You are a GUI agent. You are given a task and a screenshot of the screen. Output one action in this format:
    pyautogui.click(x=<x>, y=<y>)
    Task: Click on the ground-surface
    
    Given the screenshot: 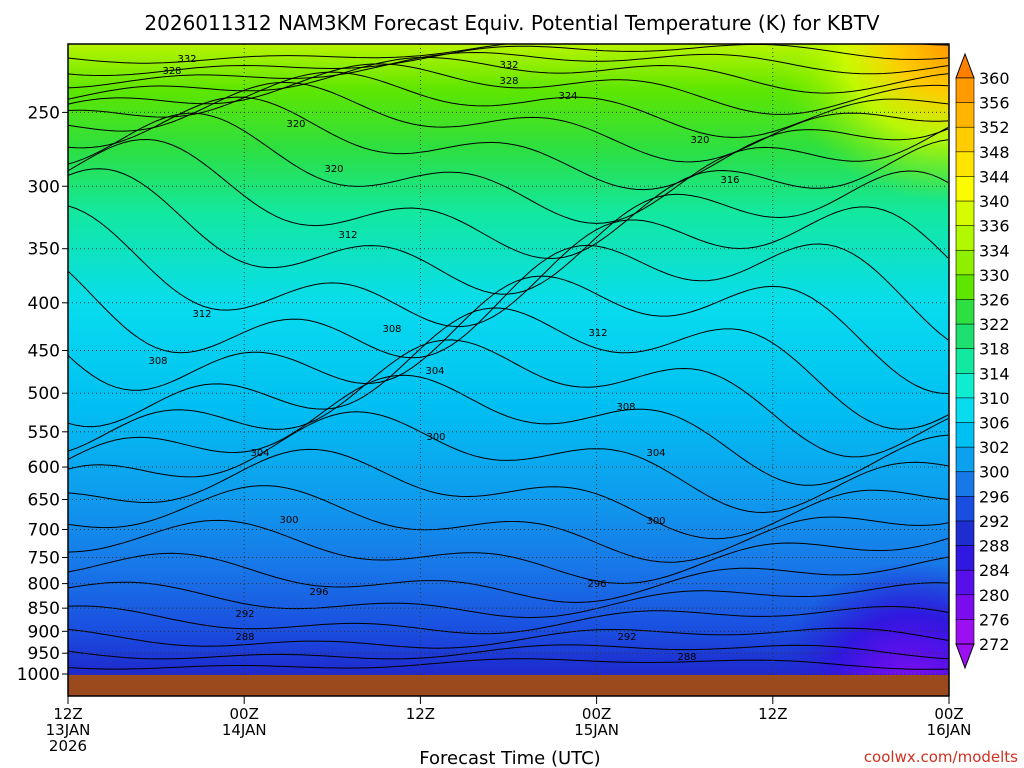 What is the action you would take?
    pyautogui.click(x=508, y=685)
    